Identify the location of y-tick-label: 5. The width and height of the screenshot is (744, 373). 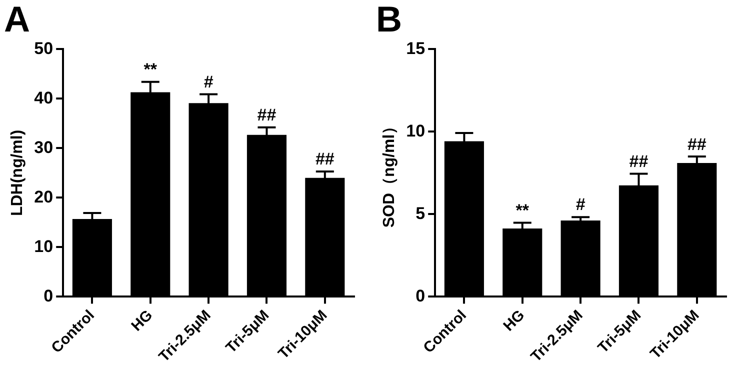
(421, 213).